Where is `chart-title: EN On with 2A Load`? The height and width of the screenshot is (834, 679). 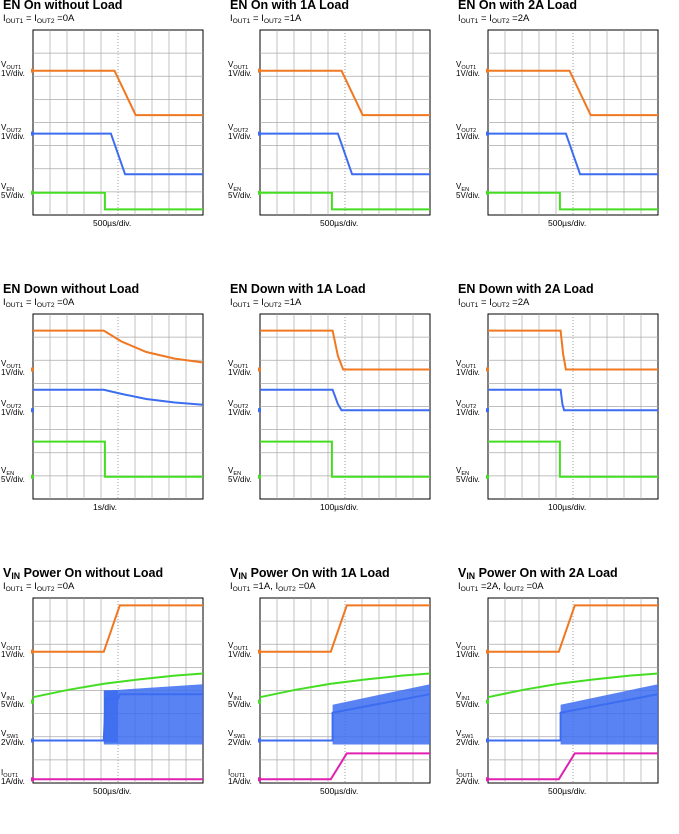 chart-title: EN On with 2A Load is located at coordinates (517, 6).